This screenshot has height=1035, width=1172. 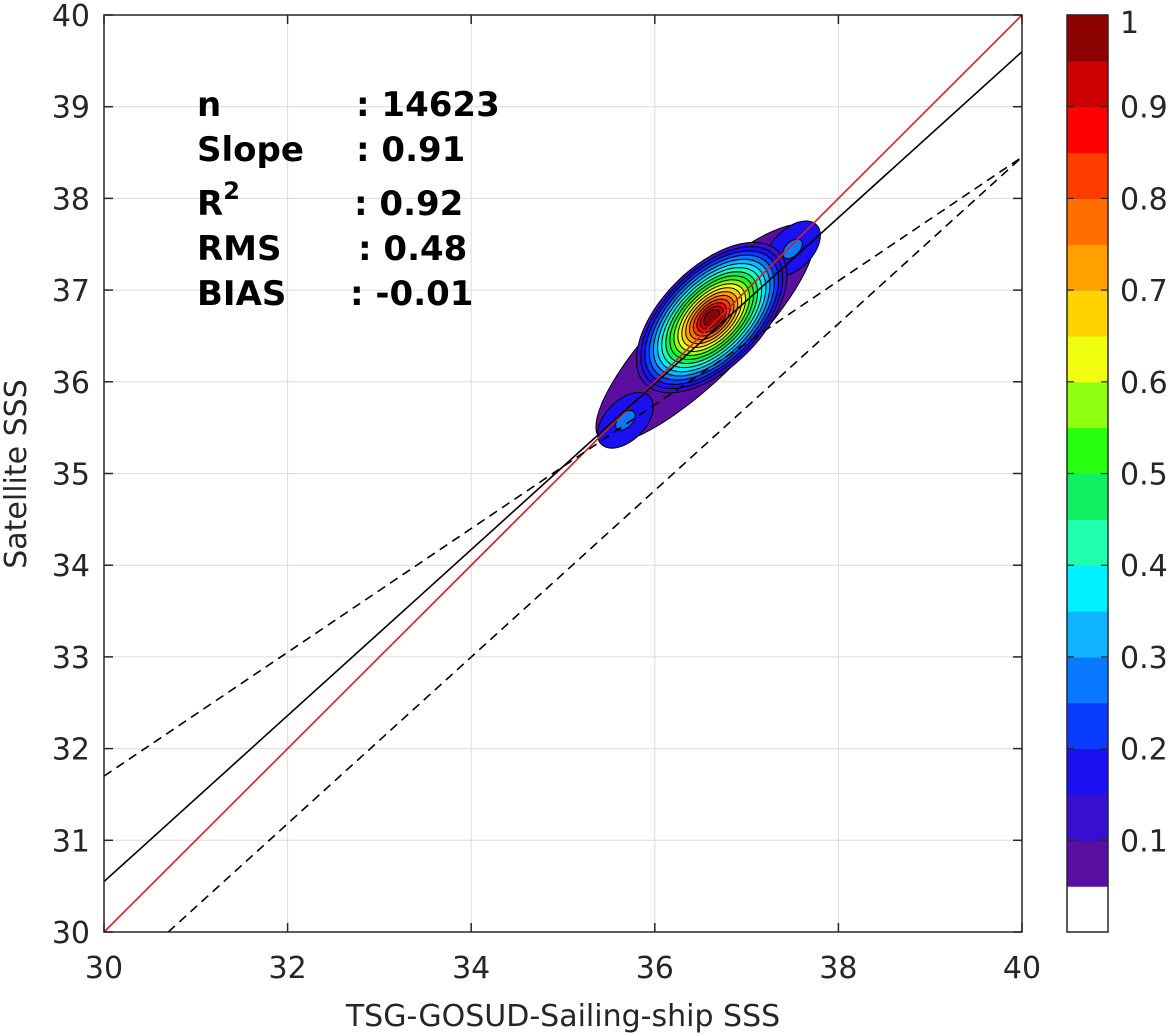 I want to click on stat-value: : -0.01, so click(x=411, y=294).